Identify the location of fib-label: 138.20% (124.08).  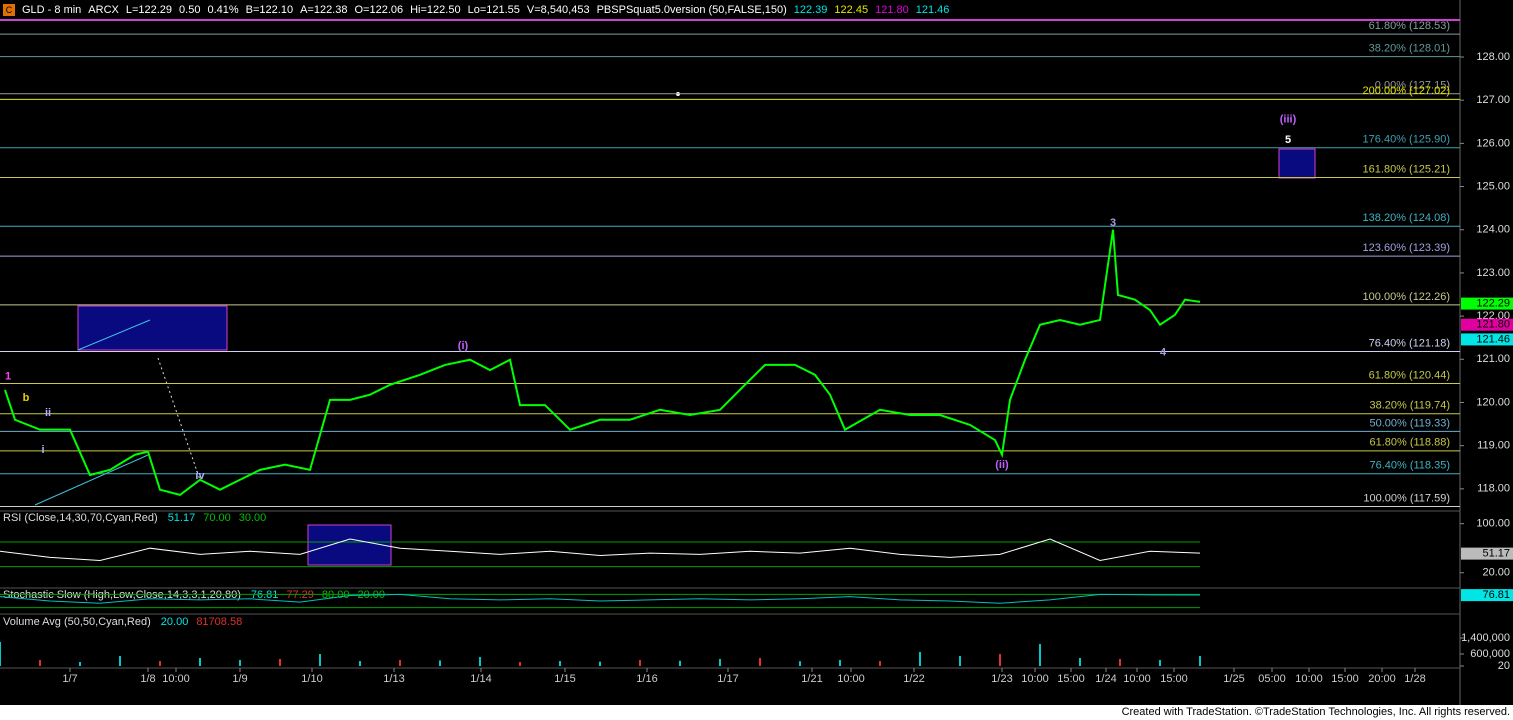
(1406, 218).